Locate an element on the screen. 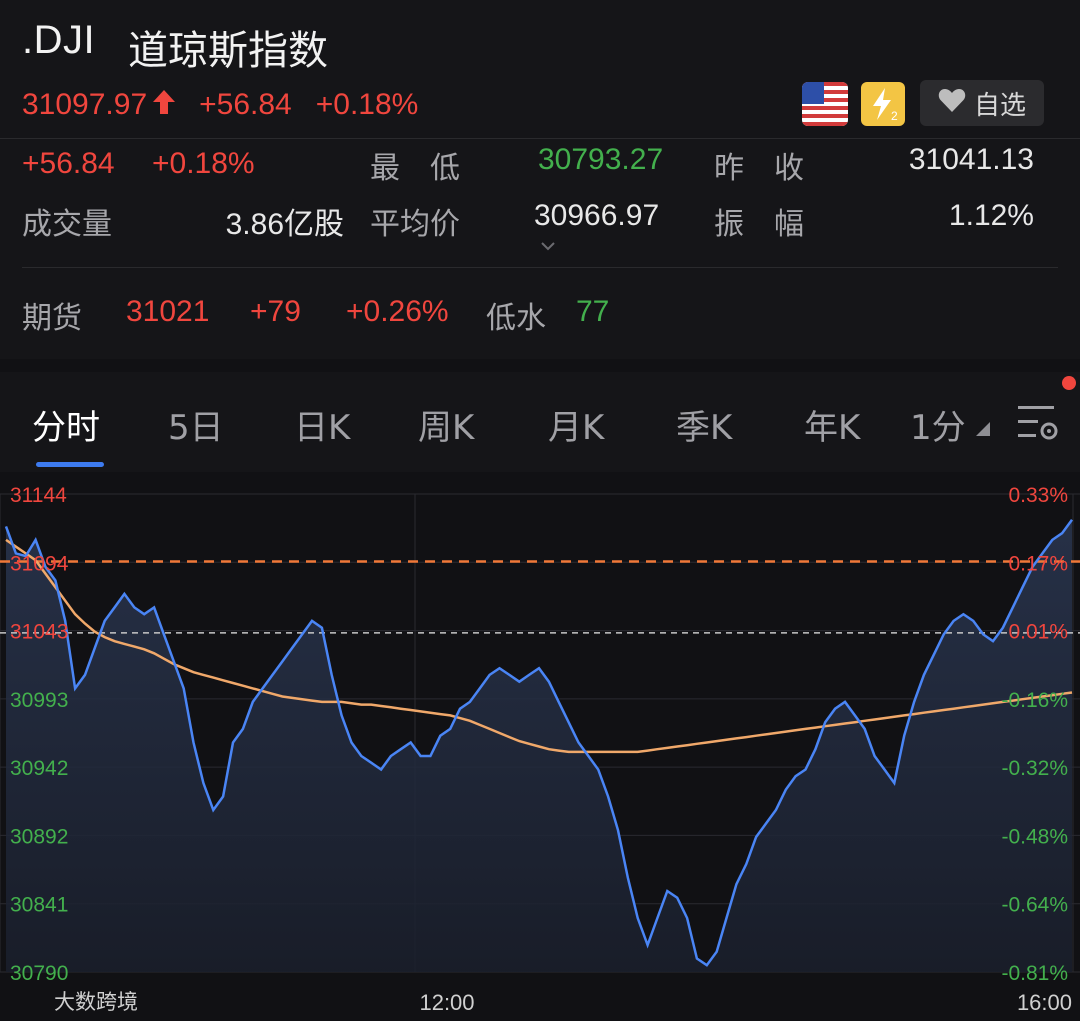  y-tick-label-right: -0.48% is located at coordinates (1034, 836).